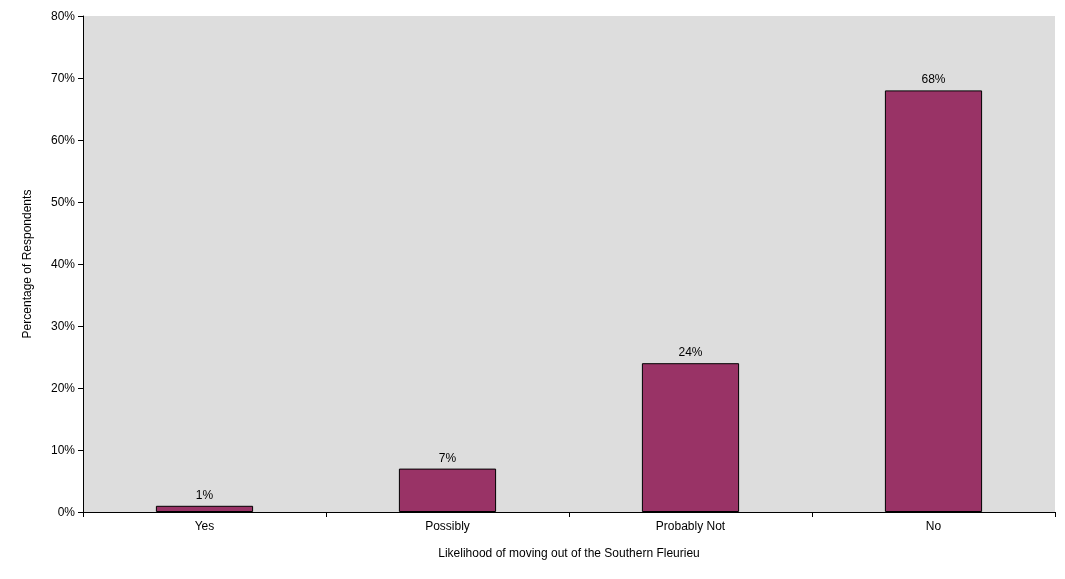  What do you see at coordinates (27, 264) in the screenshot?
I see `y-axis-title: Percentage of Respondents` at bounding box center [27, 264].